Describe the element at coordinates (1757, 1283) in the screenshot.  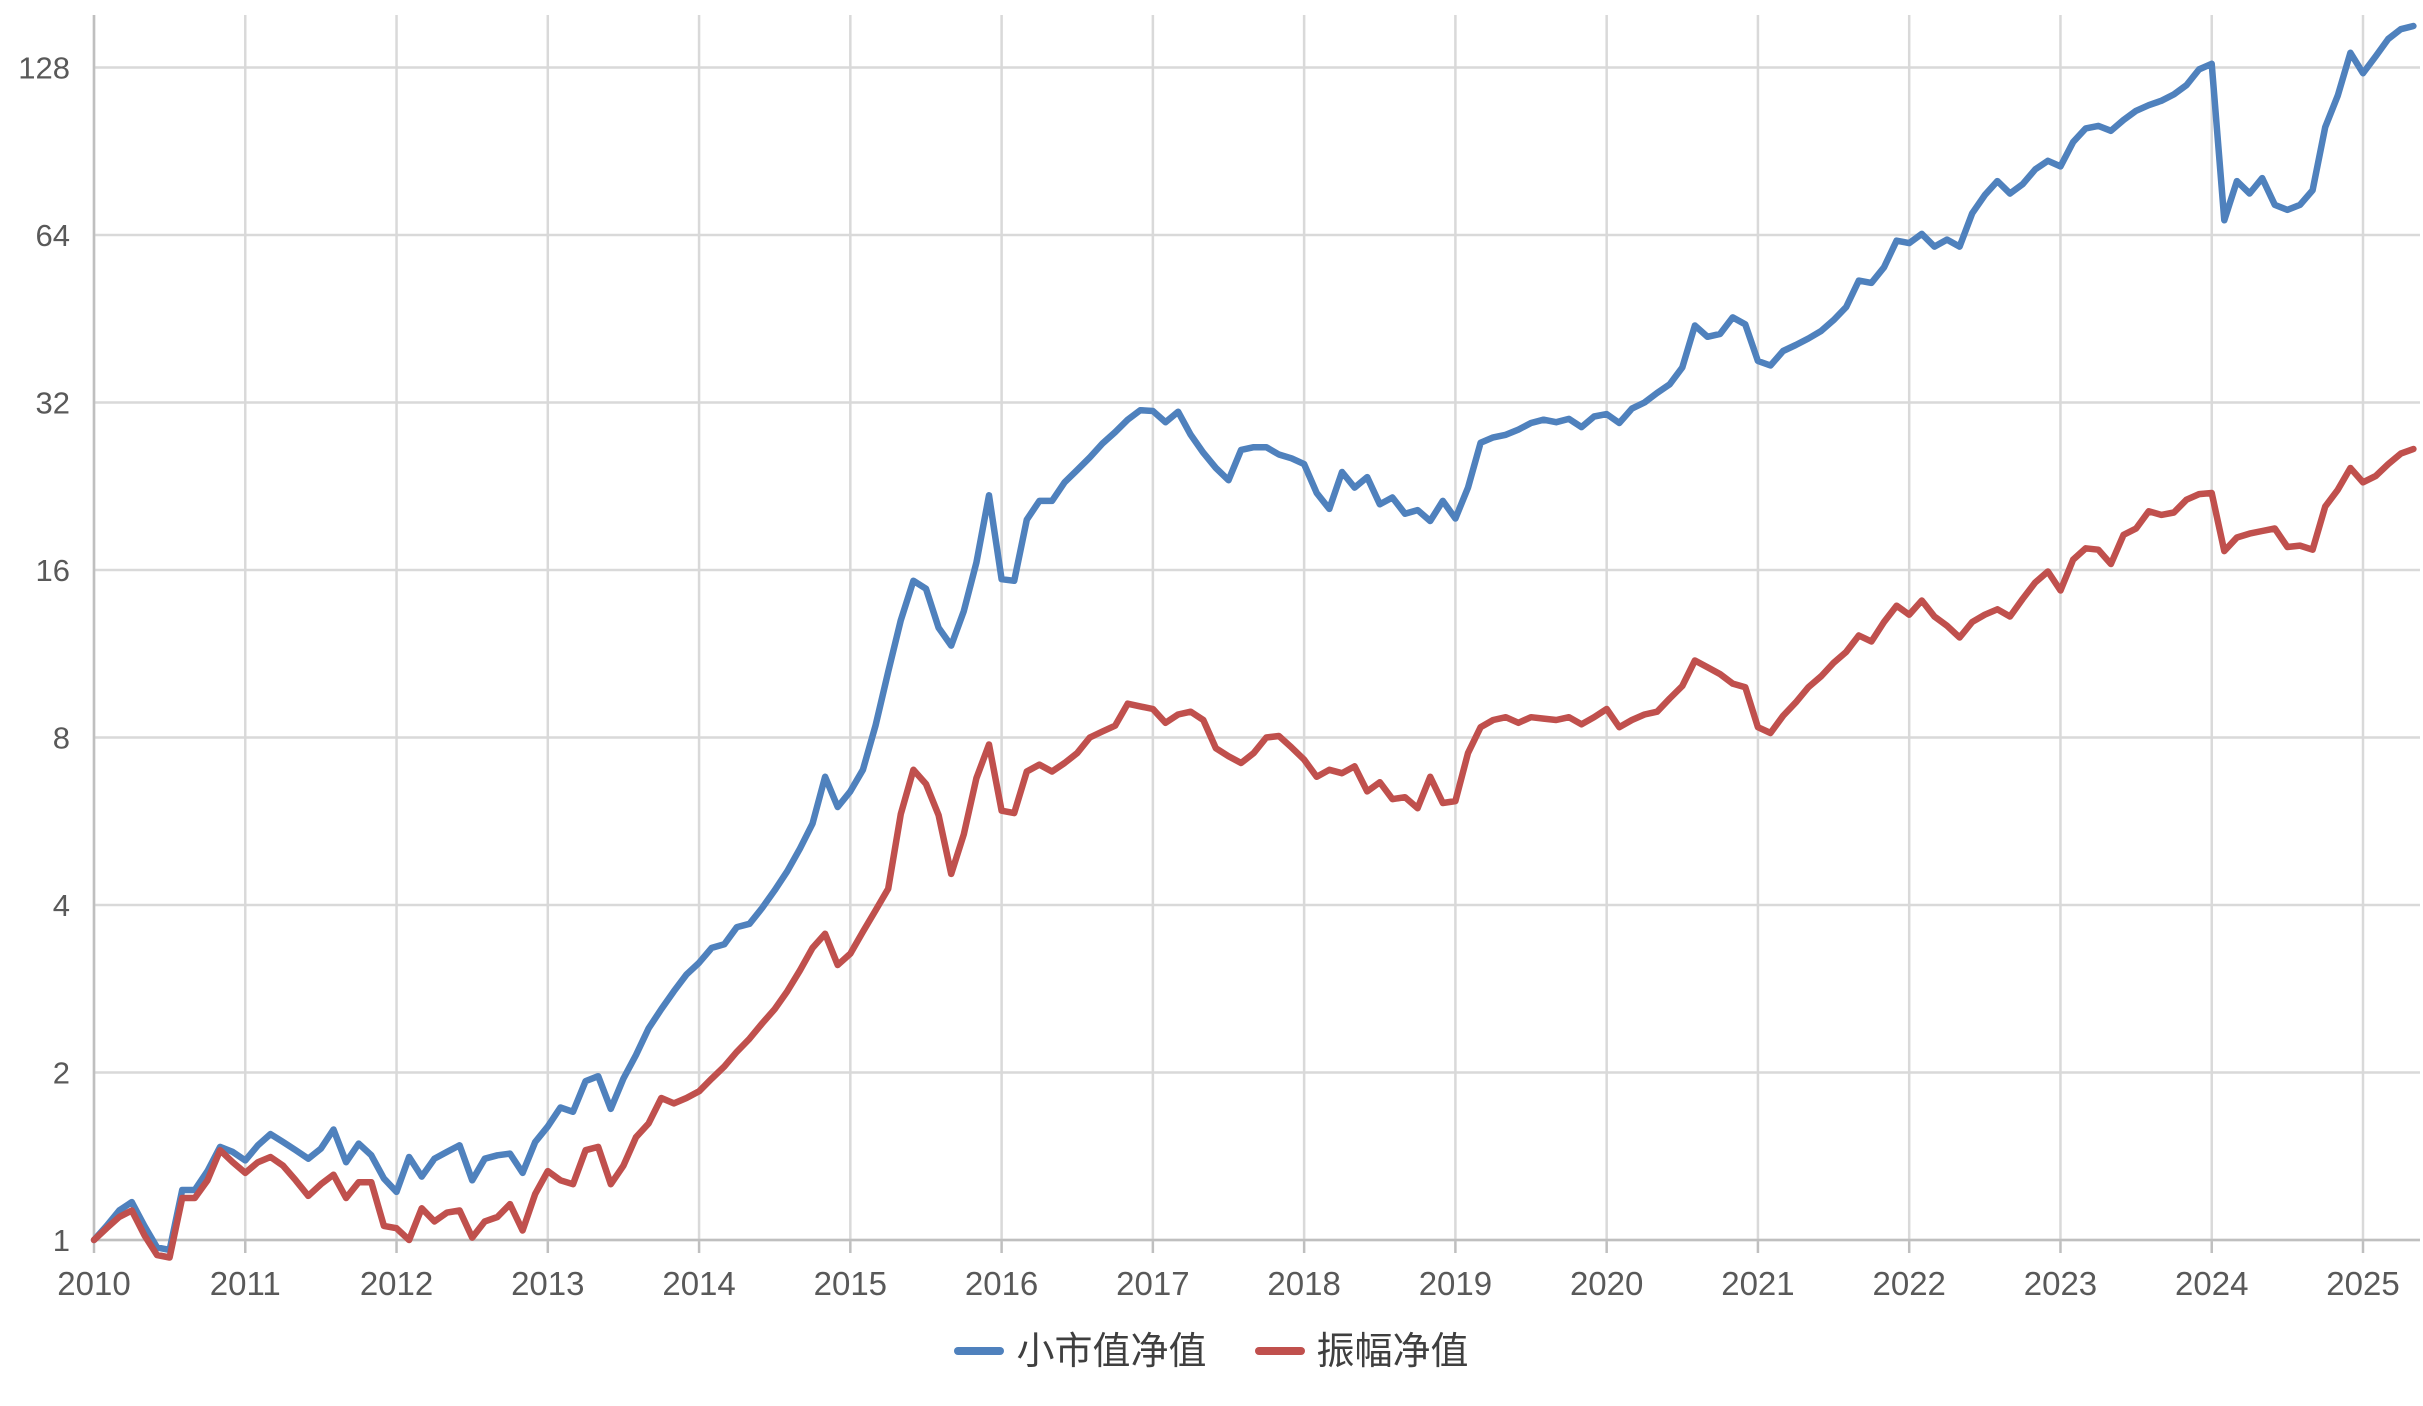
I see `x-tick-label-2021: 2021` at that location.